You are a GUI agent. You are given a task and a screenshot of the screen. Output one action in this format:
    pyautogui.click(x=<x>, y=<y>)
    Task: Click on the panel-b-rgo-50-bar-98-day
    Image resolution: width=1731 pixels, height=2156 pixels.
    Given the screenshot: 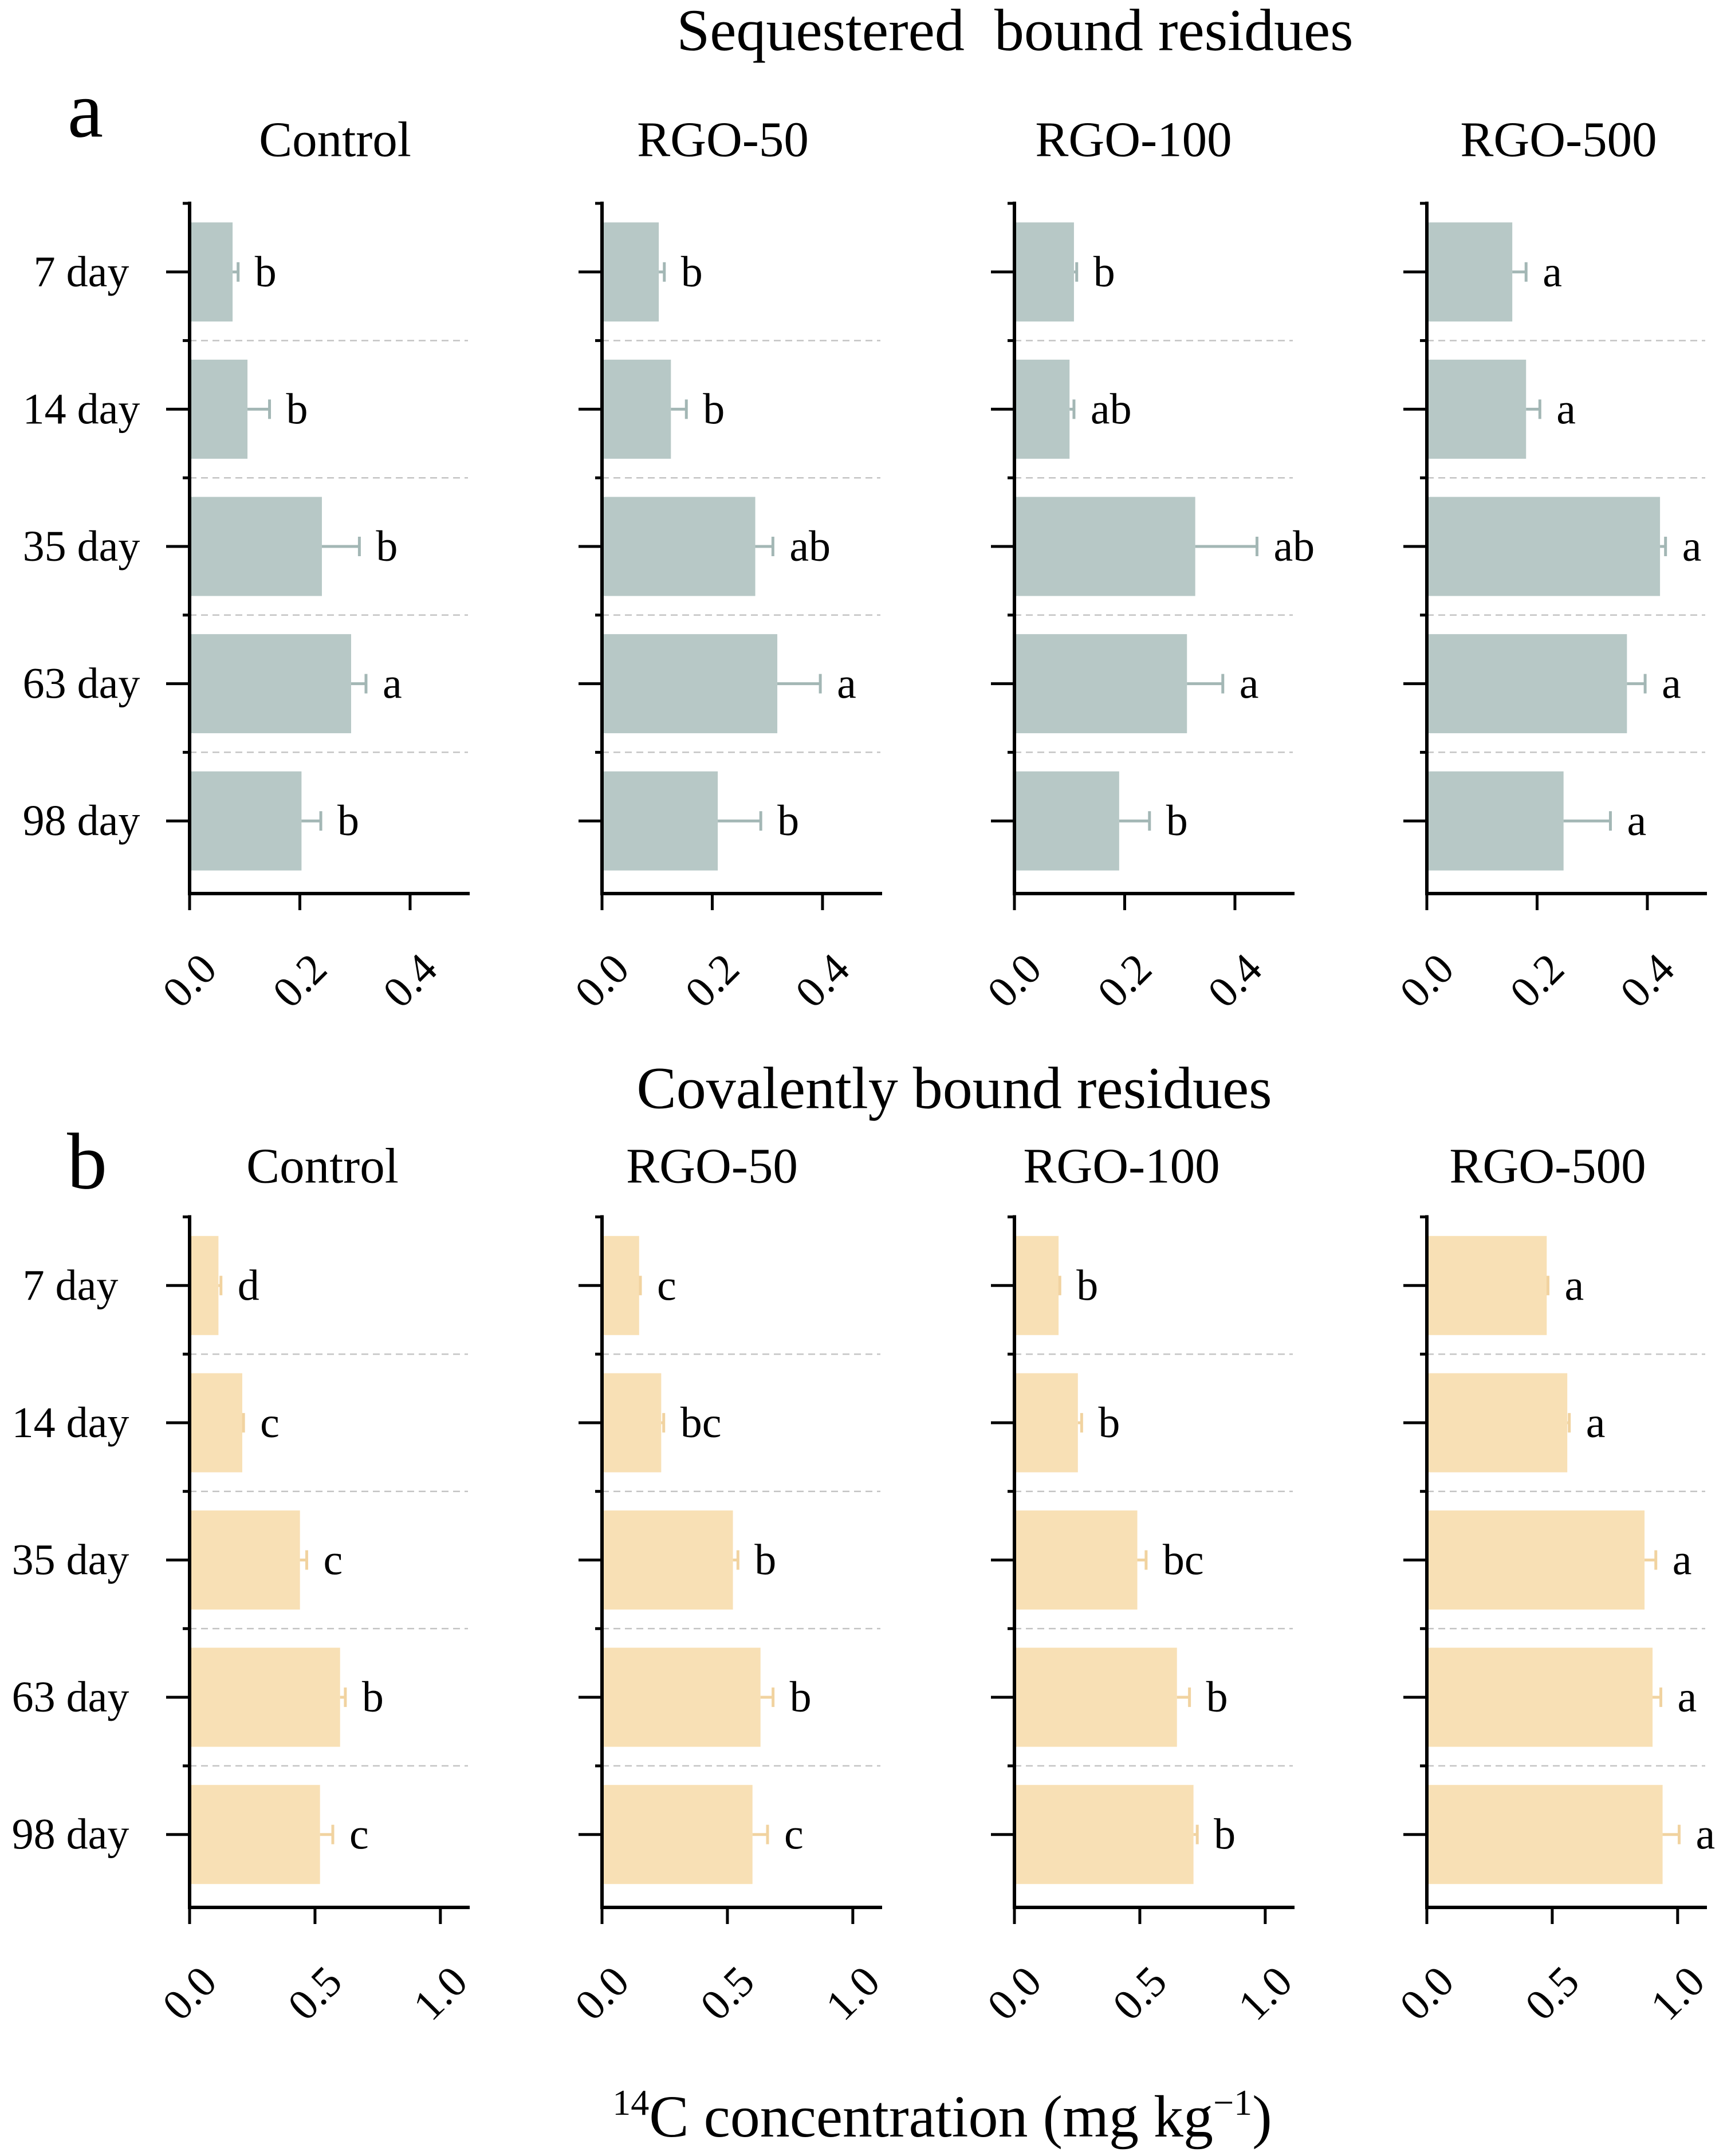 What is the action you would take?
    pyautogui.click(x=678, y=1834)
    